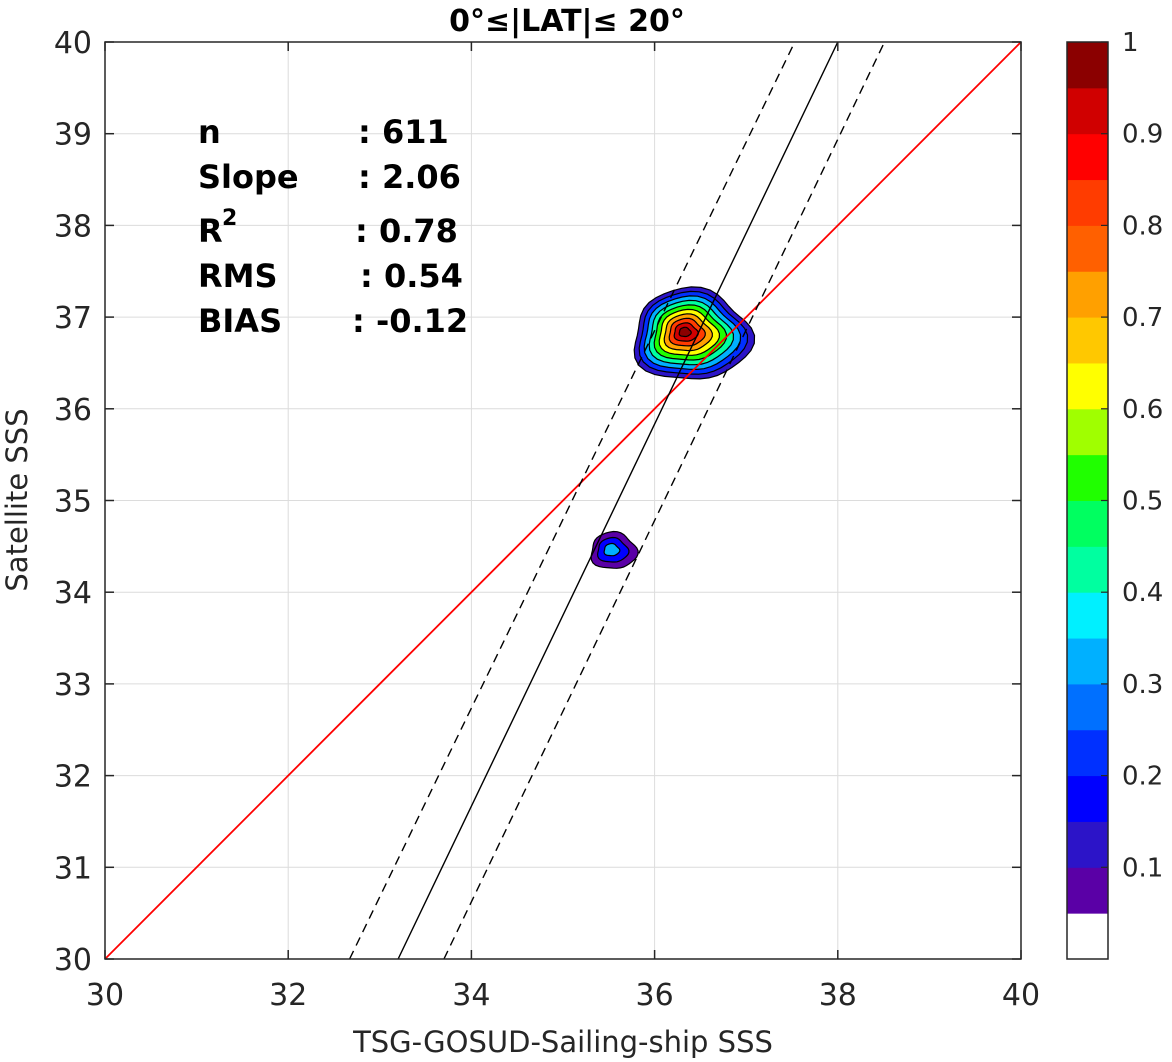 This screenshot has width=1172, height=1062. Describe the element at coordinates (1142, 593) in the screenshot. I see `colorbar-tick-label: 0.4` at that location.